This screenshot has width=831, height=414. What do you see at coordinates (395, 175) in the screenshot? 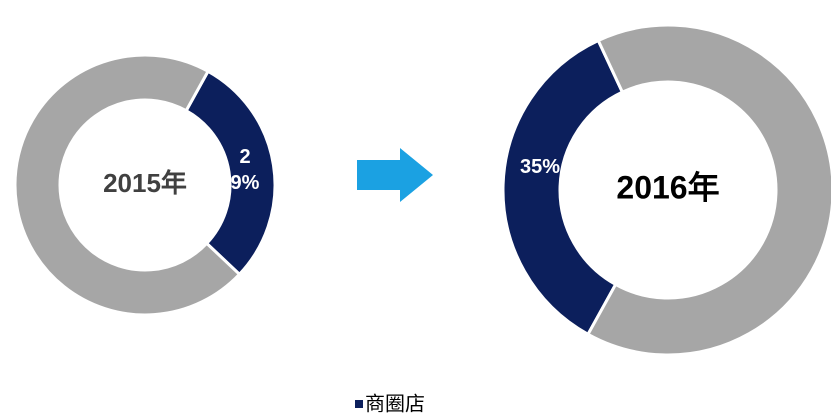
I see `arrow` at bounding box center [395, 175].